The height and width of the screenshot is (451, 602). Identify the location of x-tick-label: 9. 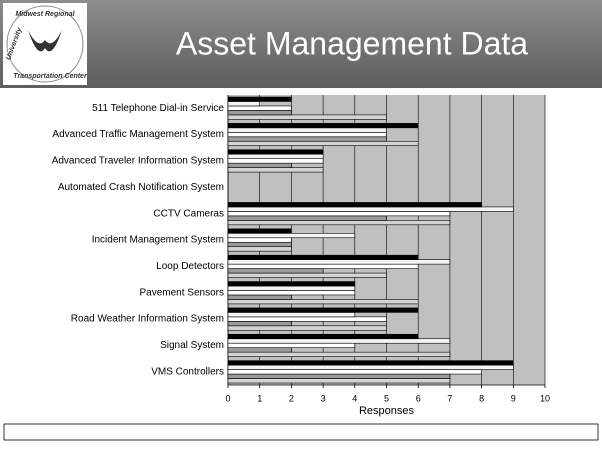
(513, 398).